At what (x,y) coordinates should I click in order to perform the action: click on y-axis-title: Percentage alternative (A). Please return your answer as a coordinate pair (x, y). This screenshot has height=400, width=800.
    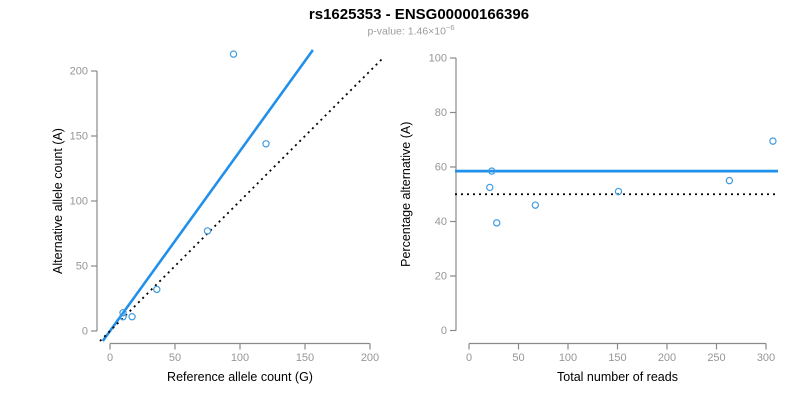
    Looking at the image, I should click on (406, 194).